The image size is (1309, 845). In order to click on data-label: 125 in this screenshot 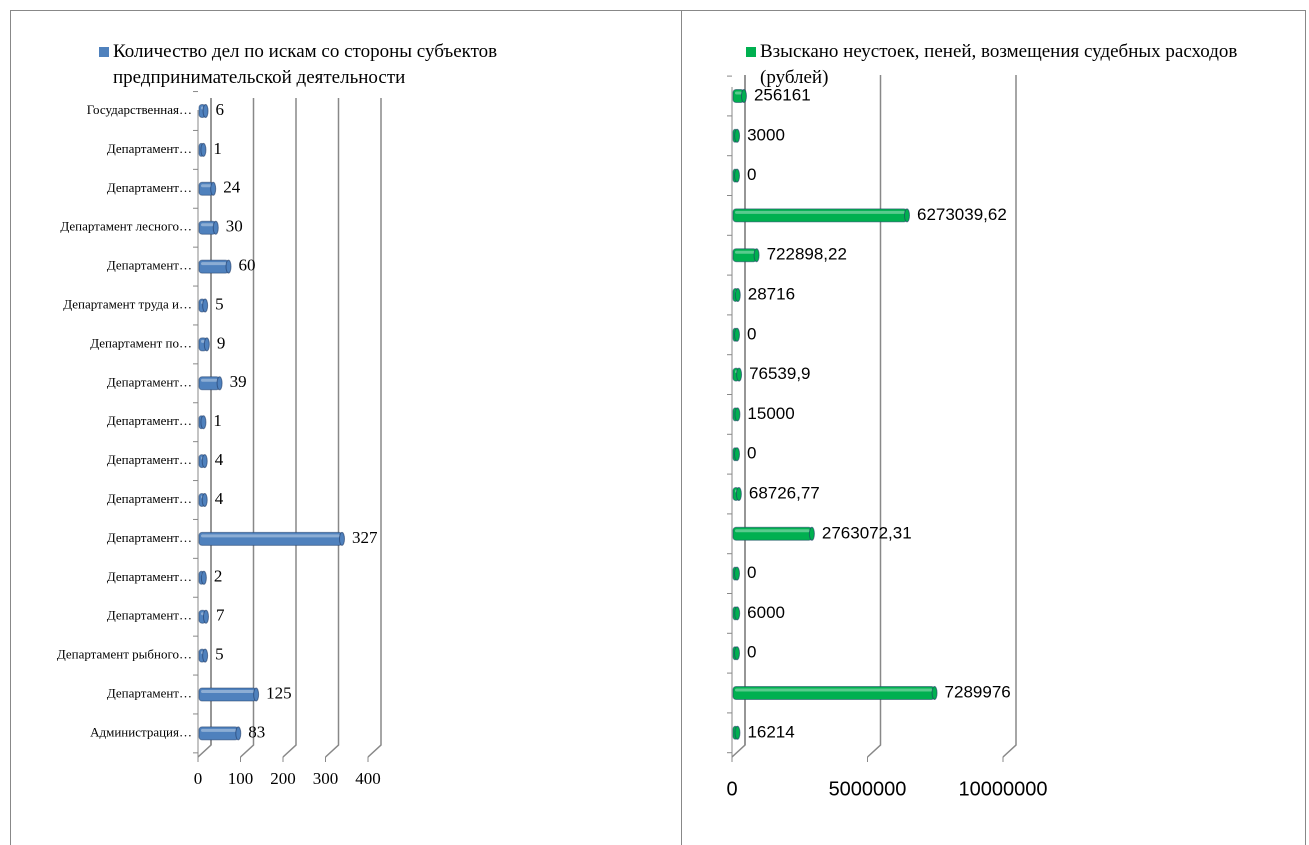, I will do `click(279, 692)`.